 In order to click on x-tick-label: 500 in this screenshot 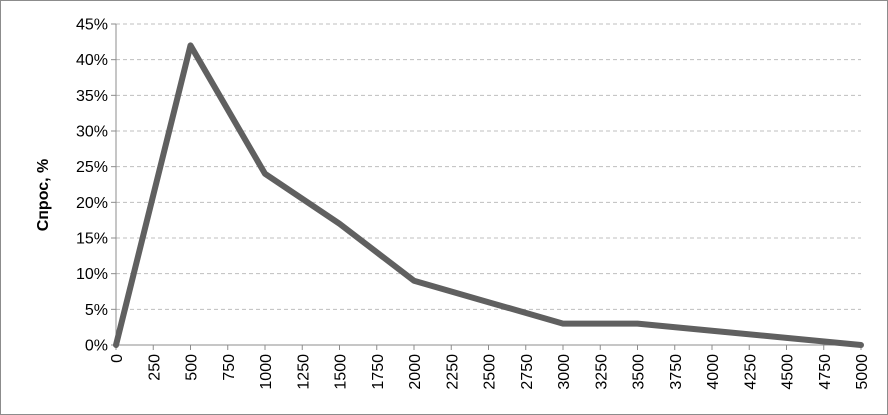, I will do `click(192, 367)`.